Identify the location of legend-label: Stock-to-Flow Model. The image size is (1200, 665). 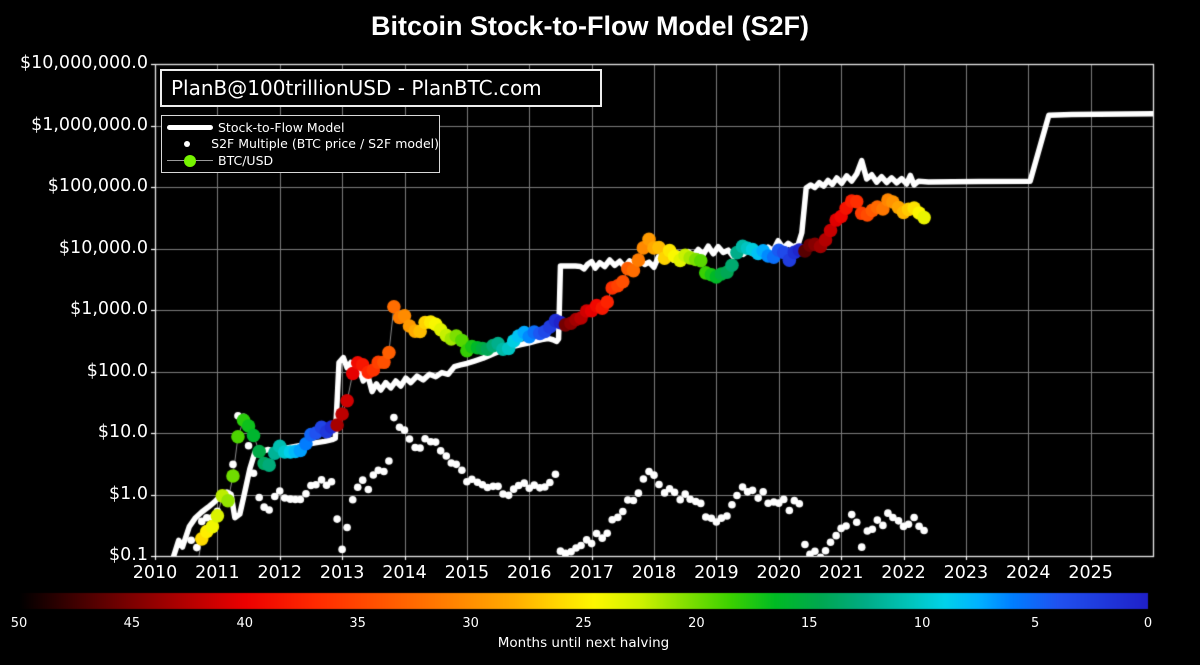
(281, 127).